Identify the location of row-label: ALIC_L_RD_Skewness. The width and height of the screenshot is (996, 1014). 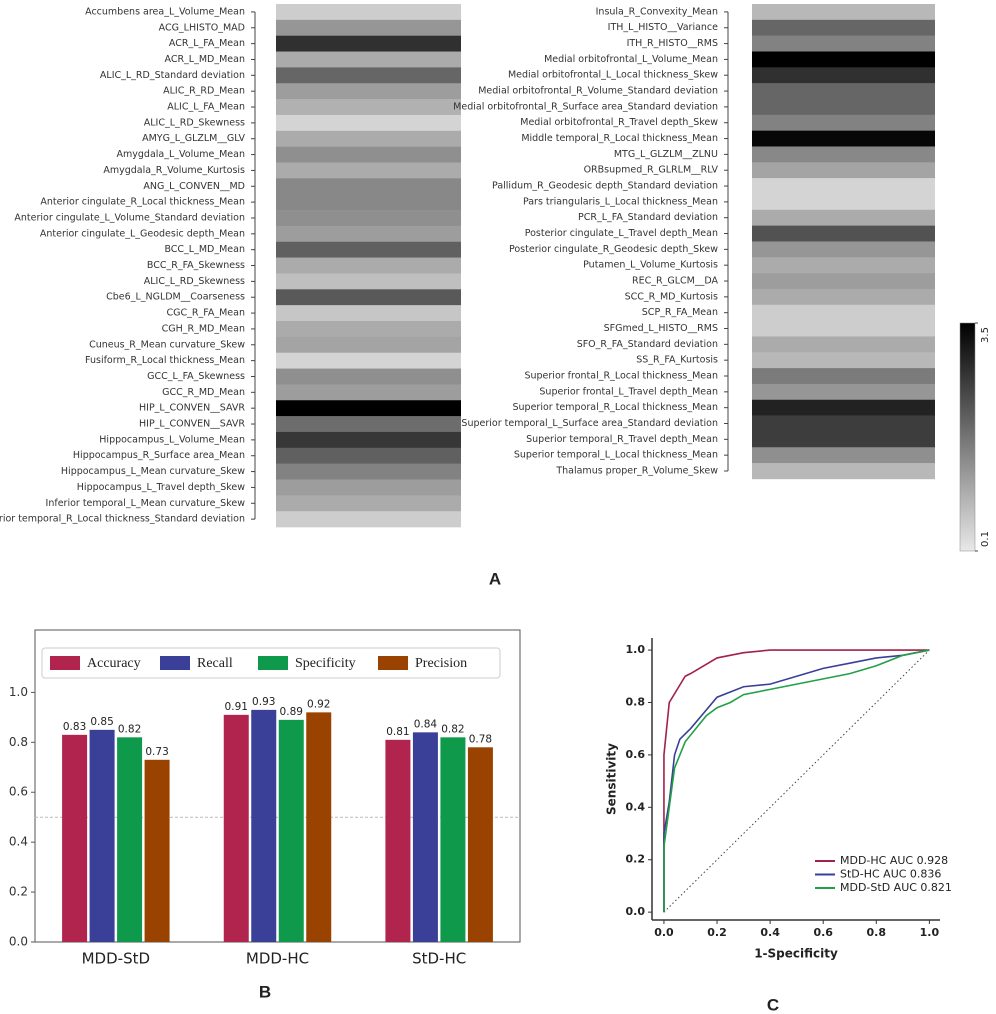
(194, 281).